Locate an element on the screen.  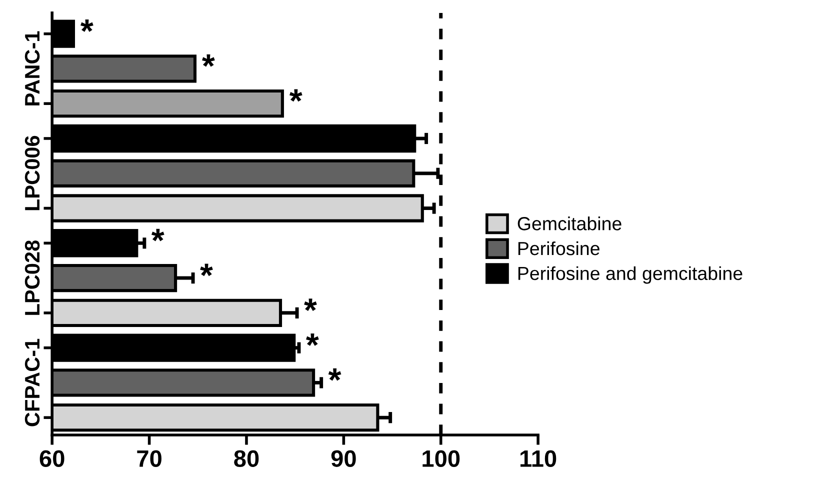
x-tick-label: 90 is located at coordinates (343, 458).